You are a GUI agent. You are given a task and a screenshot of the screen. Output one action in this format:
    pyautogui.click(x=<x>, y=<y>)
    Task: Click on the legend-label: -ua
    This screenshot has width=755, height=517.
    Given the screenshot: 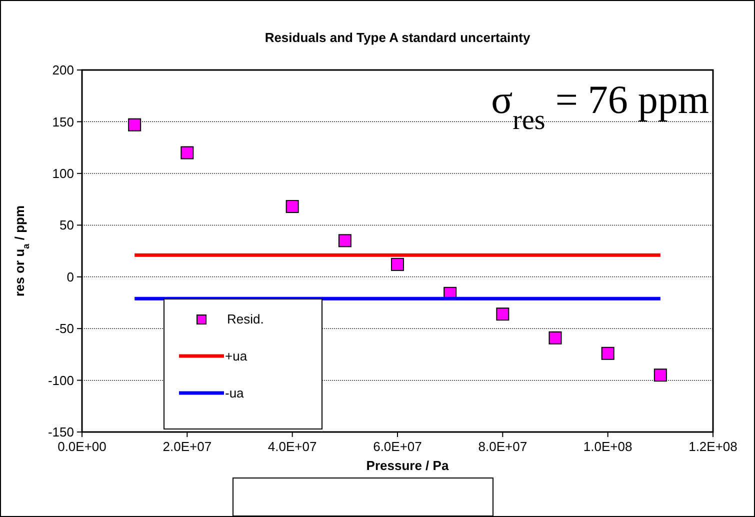 What is the action you would take?
    pyautogui.click(x=235, y=393)
    